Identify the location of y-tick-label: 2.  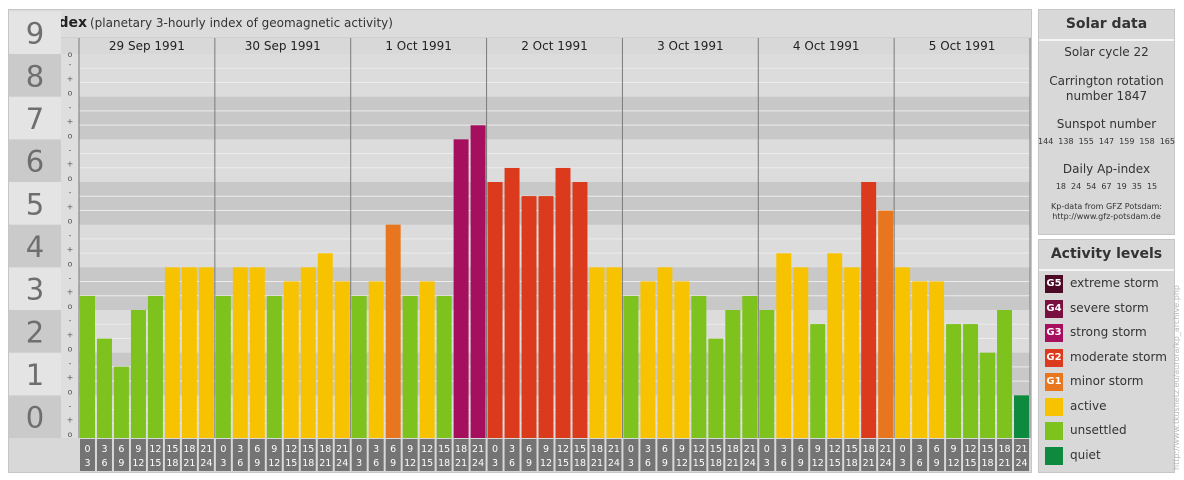
(35, 332).